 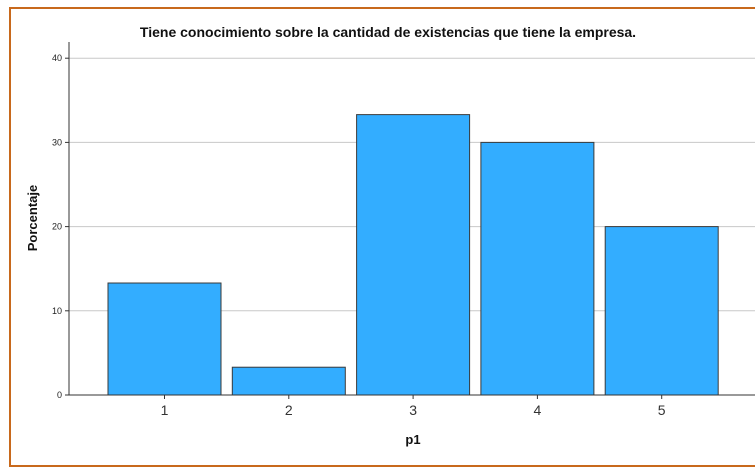 What do you see at coordinates (538, 410) in the screenshot?
I see `x-tick-label: 4` at bounding box center [538, 410].